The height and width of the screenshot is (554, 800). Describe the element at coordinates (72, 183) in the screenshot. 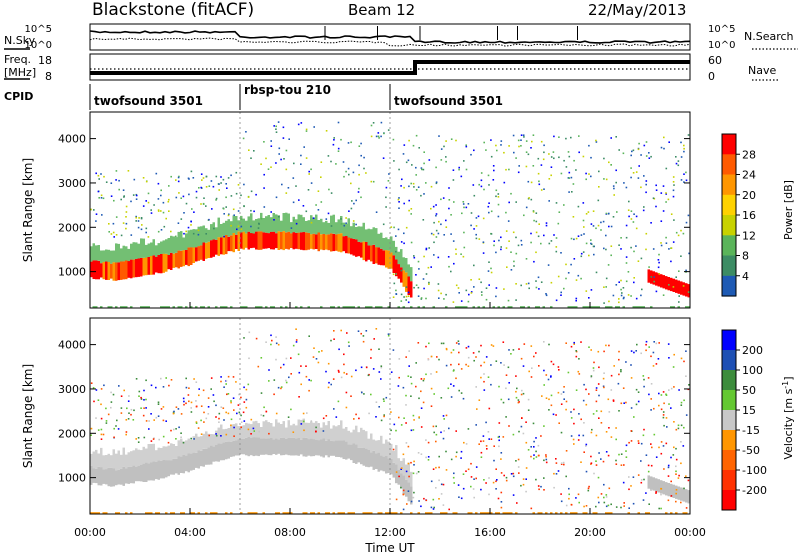

I see `power-ytick-label-2: 3000` at that location.